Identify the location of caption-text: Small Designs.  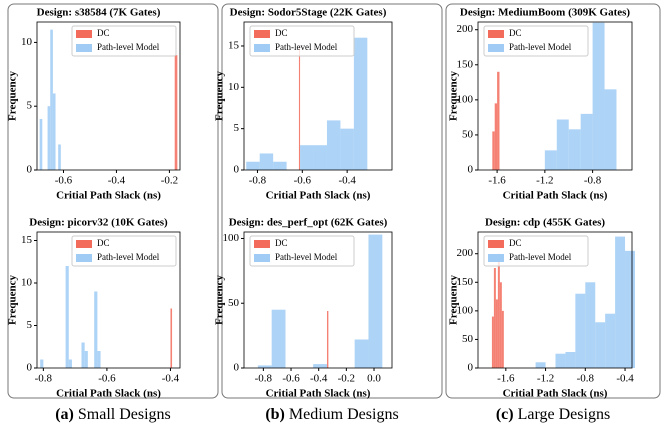
(124, 414).